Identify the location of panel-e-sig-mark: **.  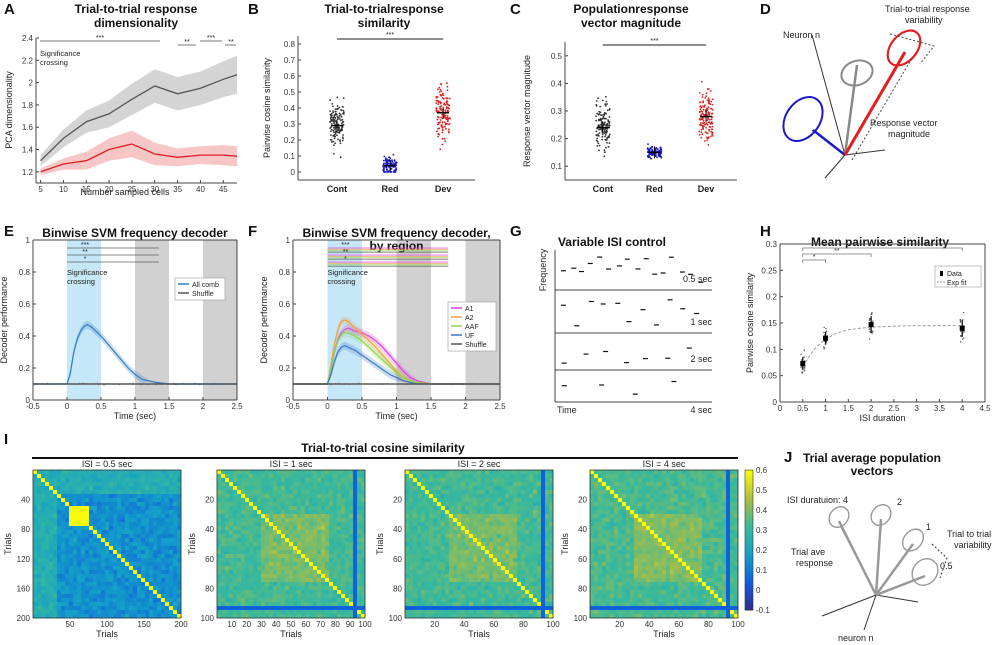
(85, 252).